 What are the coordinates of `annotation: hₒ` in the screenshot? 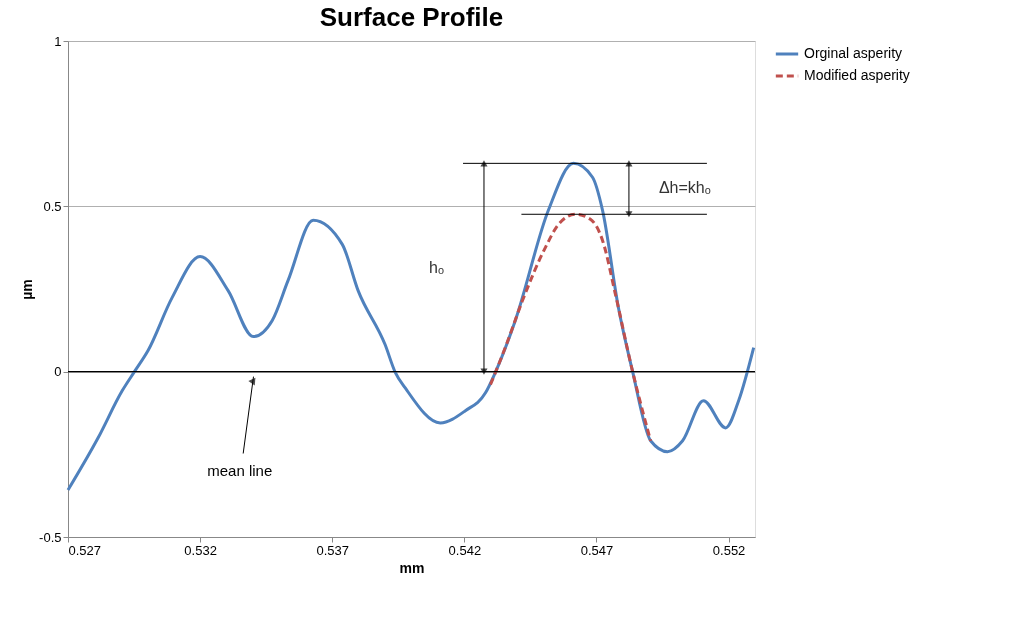 It's located at (436, 267).